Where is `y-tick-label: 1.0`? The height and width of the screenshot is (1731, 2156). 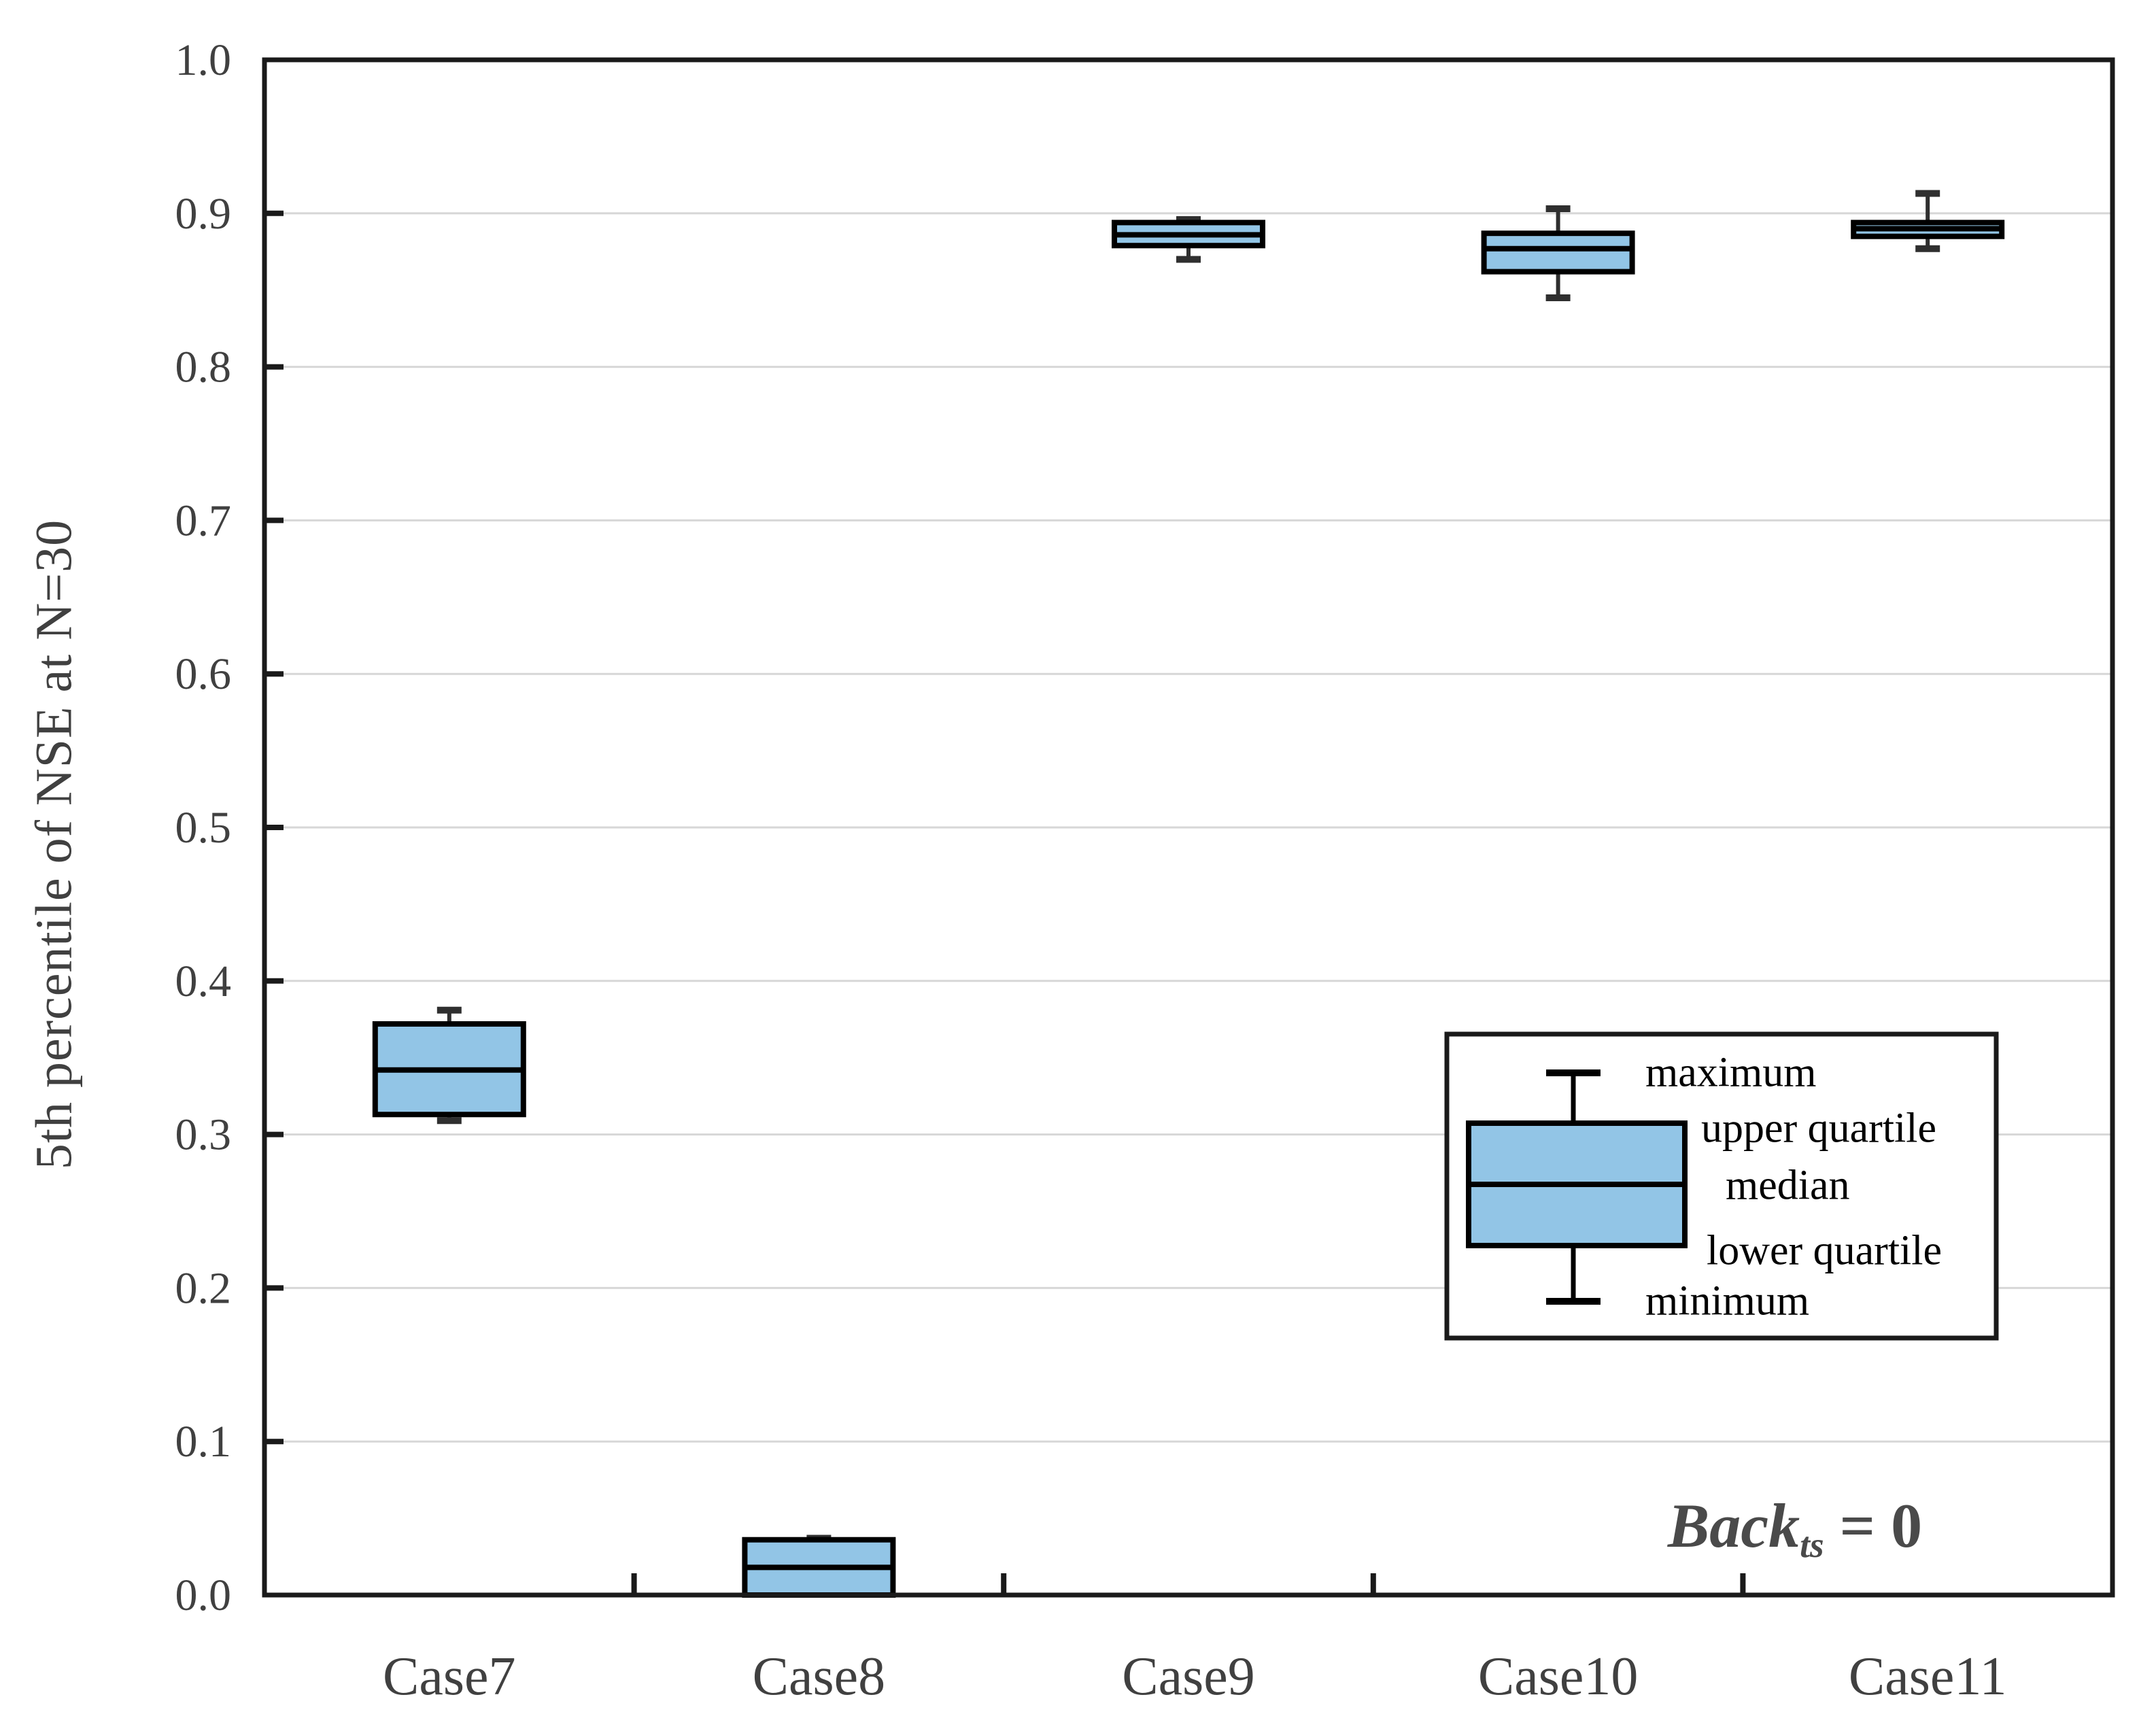 y-tick-label: 1.0 is located at coordinates (204, 60).